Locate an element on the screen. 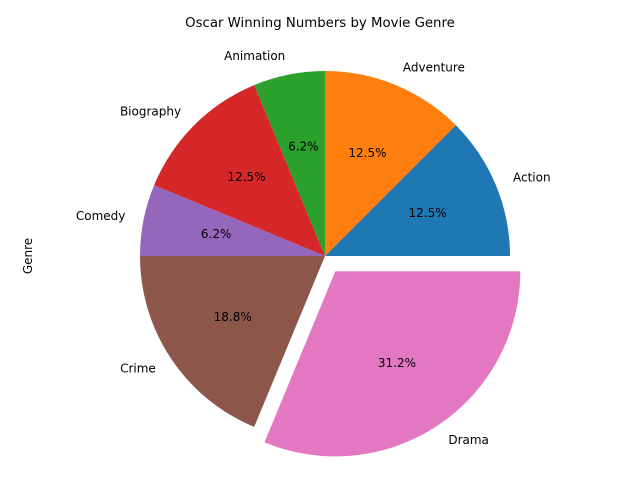 Image resolution: width=640 pixels, height=480 pixels. chart-title: Oscar Winning Numbers by Movie Genre is located at coordinates (320, 23).